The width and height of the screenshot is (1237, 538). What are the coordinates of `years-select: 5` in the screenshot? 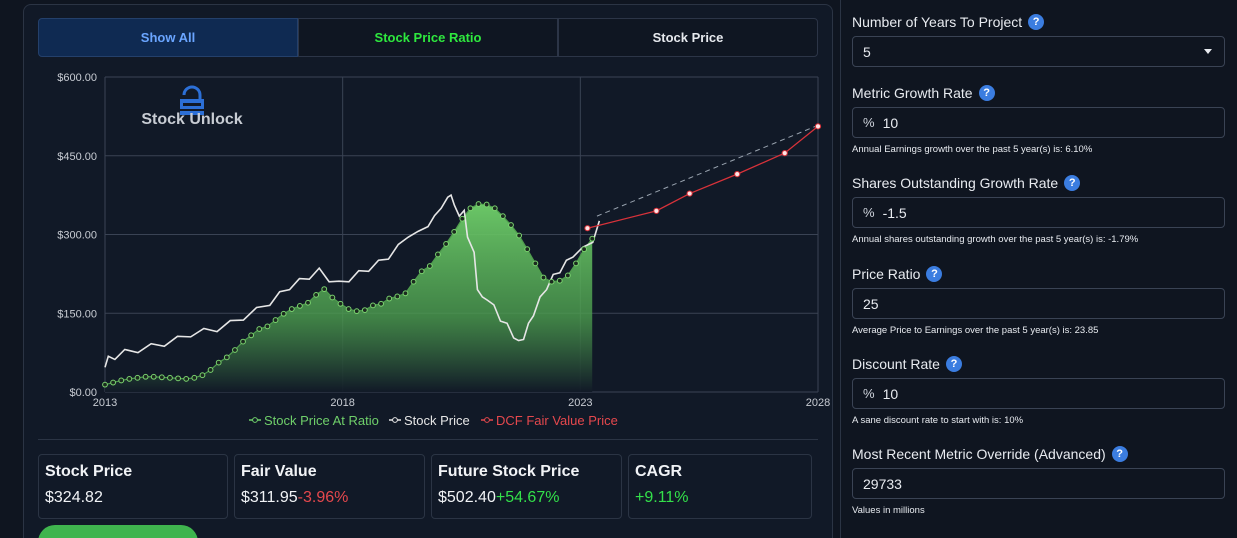 It's located at (1038, 51).